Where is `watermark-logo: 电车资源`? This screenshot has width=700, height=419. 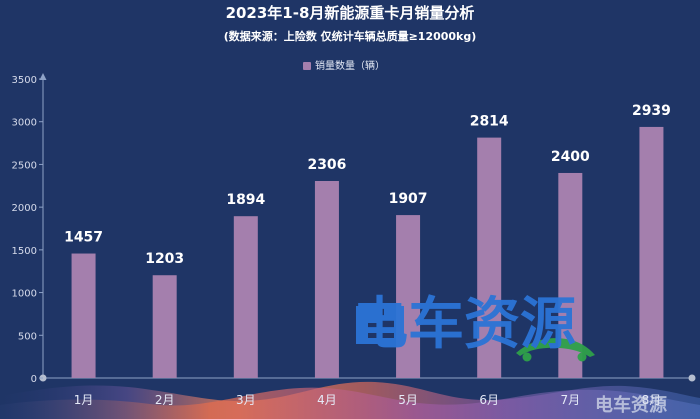
watermark-logo: 电车资源 is located at coordinates (473, 327).